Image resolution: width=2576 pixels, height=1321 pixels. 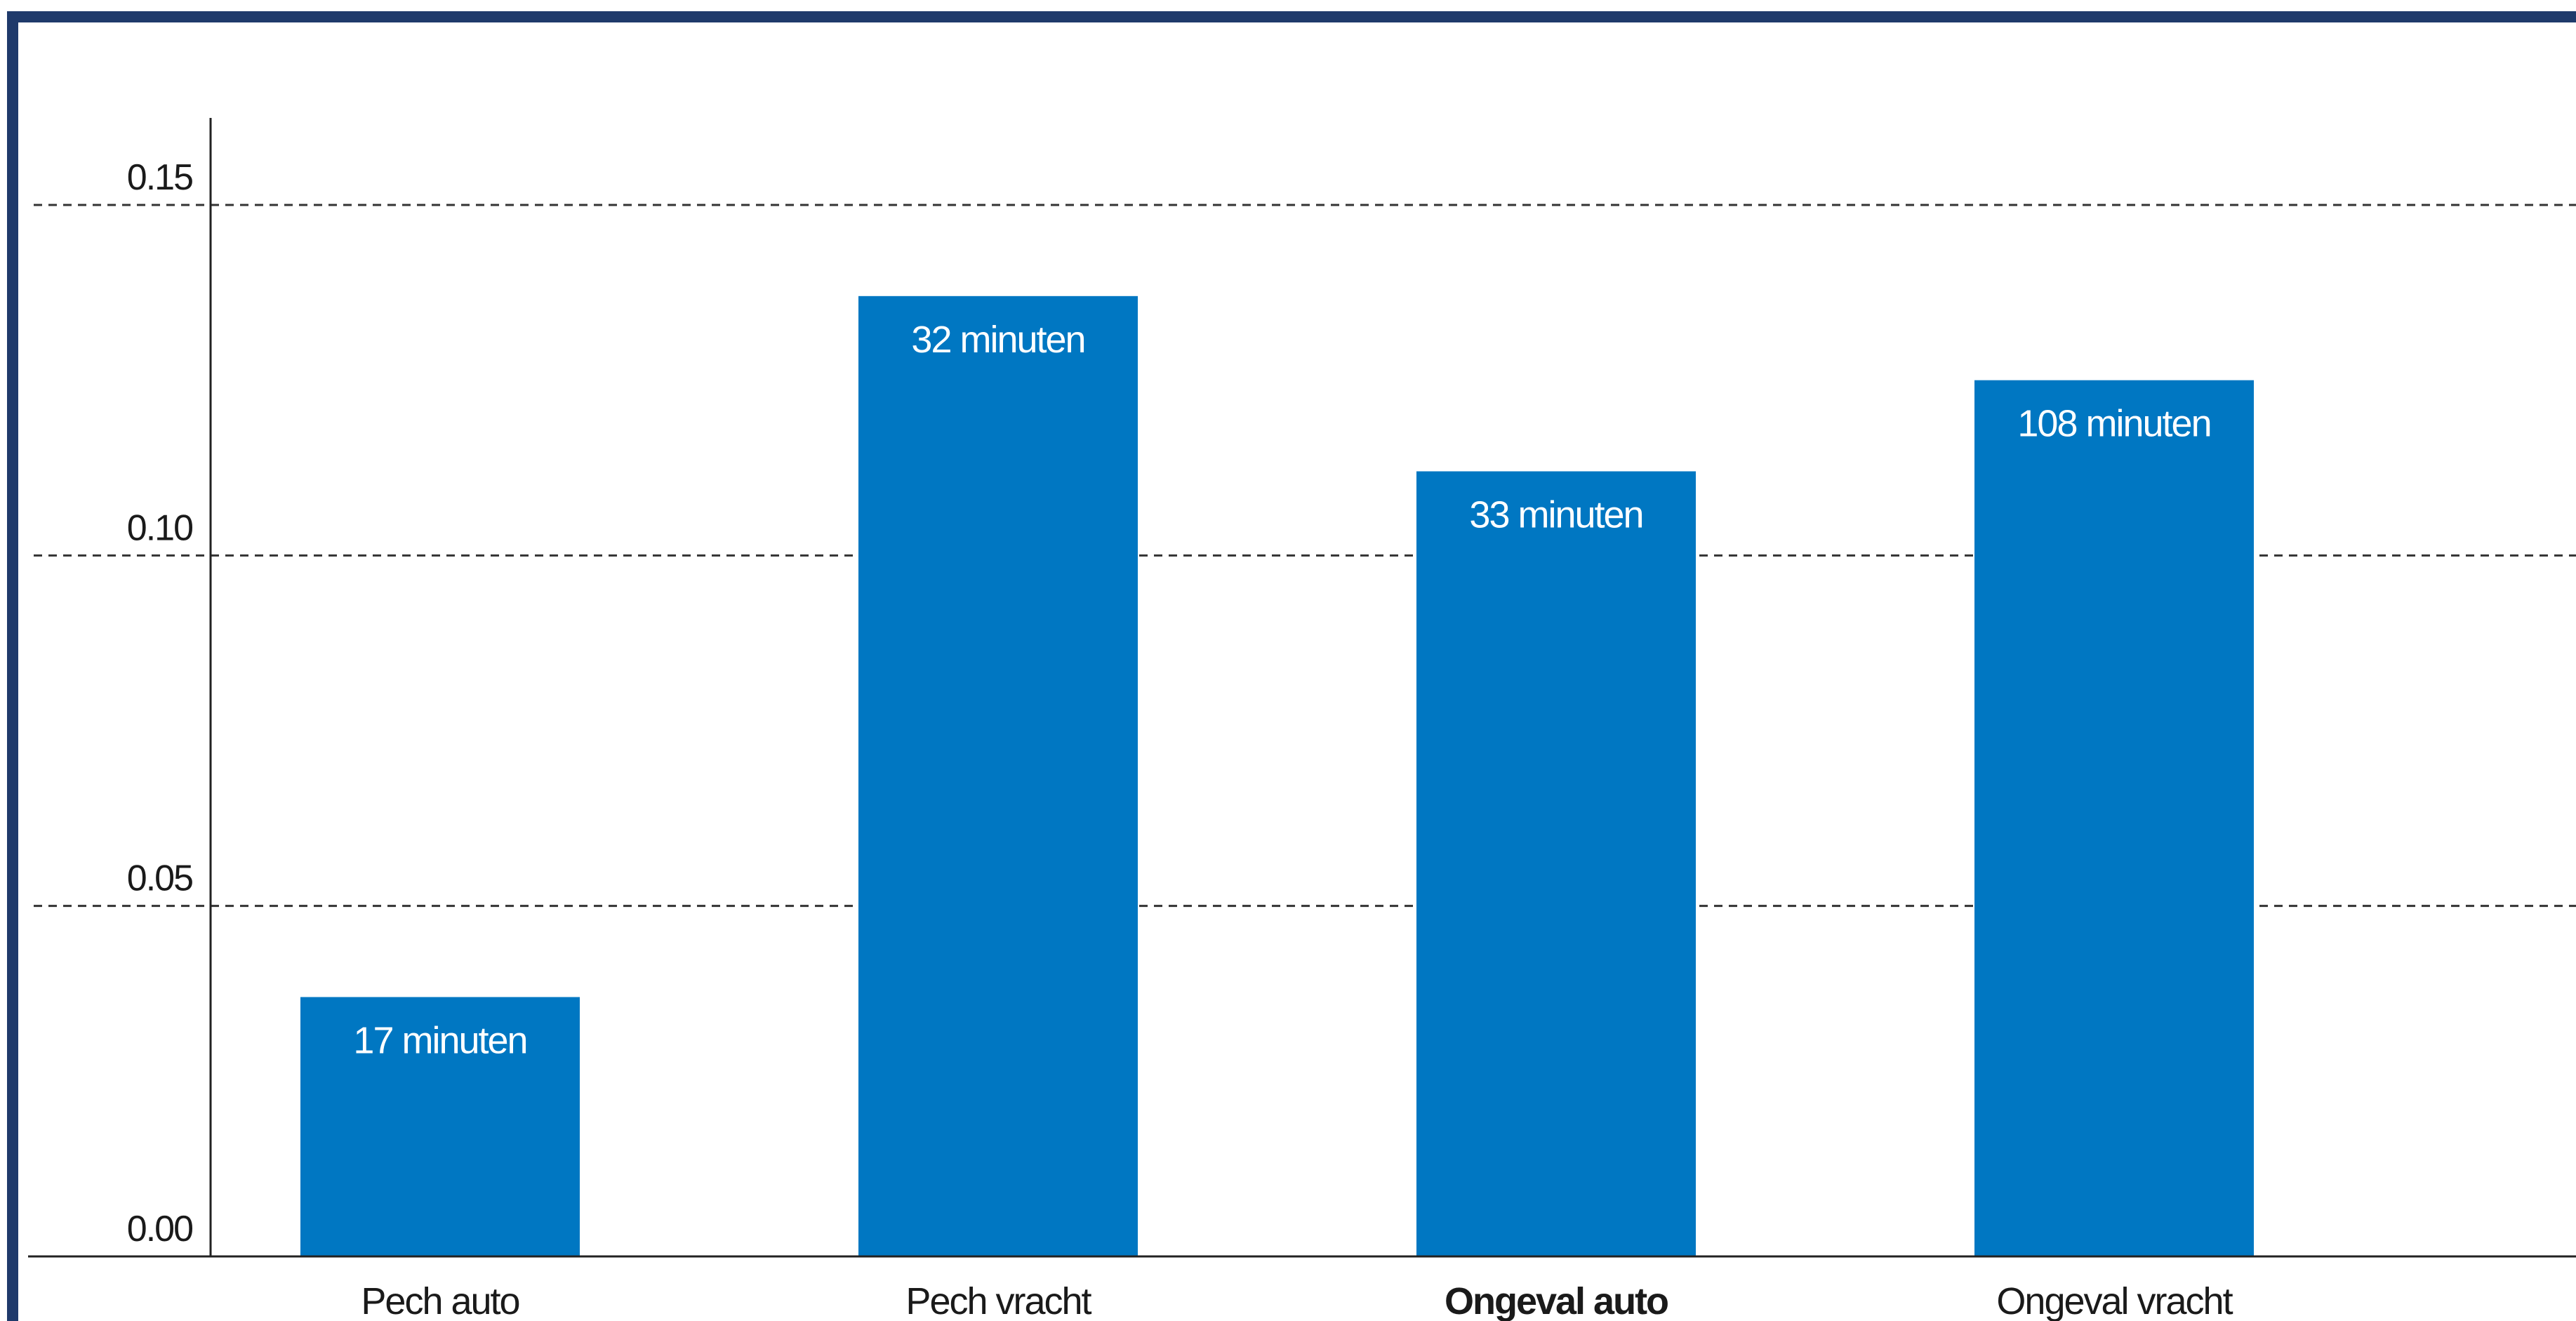 What do you see at coordinates (160, 1229) in the screenshot?
I see `y-tick-label: 0.00` at bounding box center [160, 1229].